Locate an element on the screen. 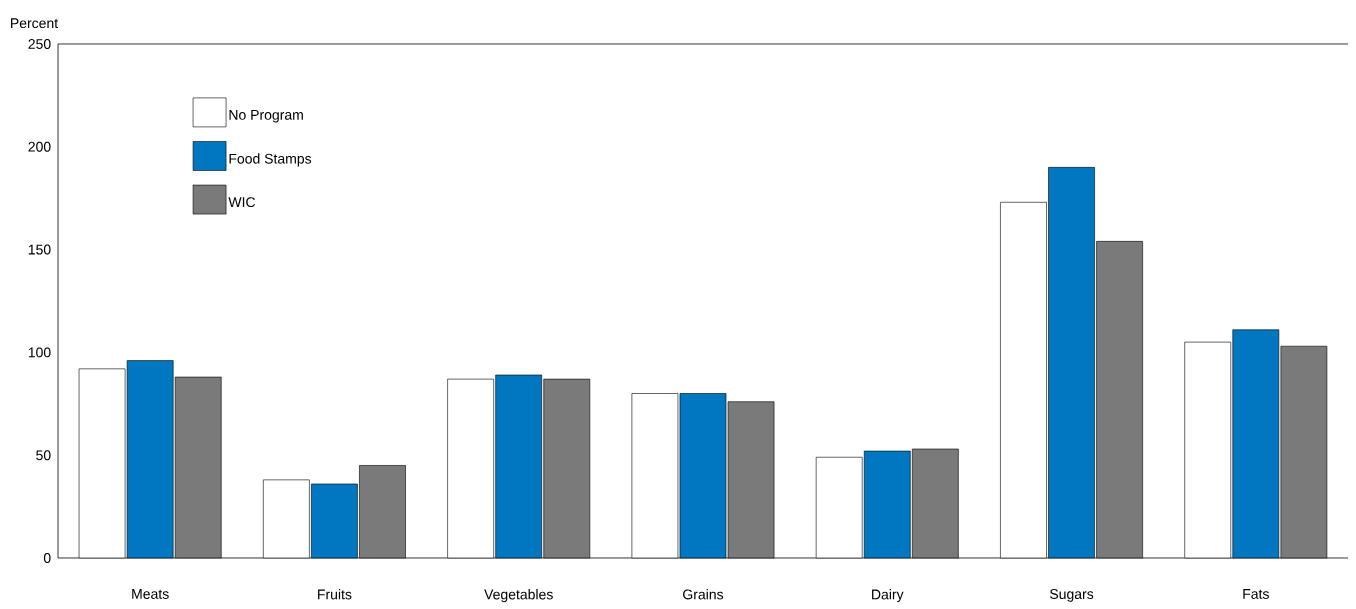 The width and height of the screenshot is (1356, 609). x-tick-label: Sugars is located at coordinates (1072, 595).